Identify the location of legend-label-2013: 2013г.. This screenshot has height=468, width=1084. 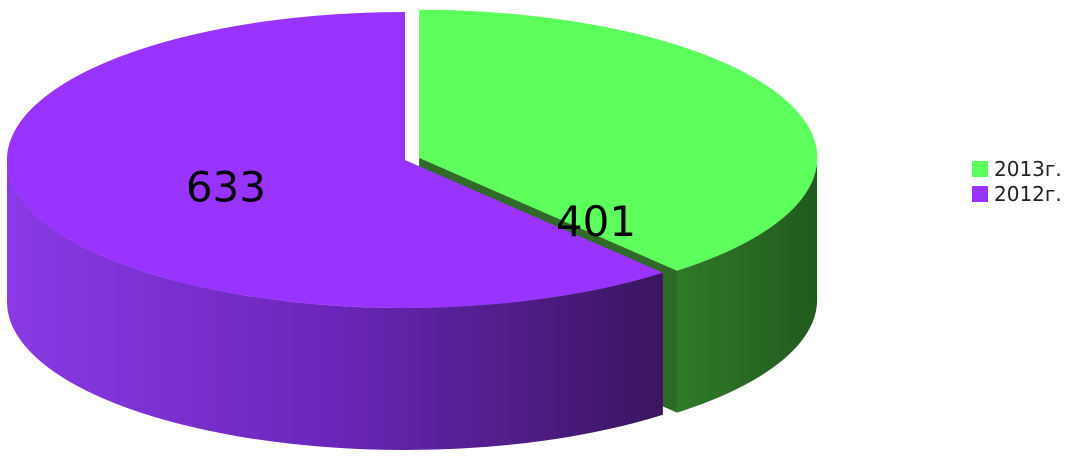
(1028, 168).